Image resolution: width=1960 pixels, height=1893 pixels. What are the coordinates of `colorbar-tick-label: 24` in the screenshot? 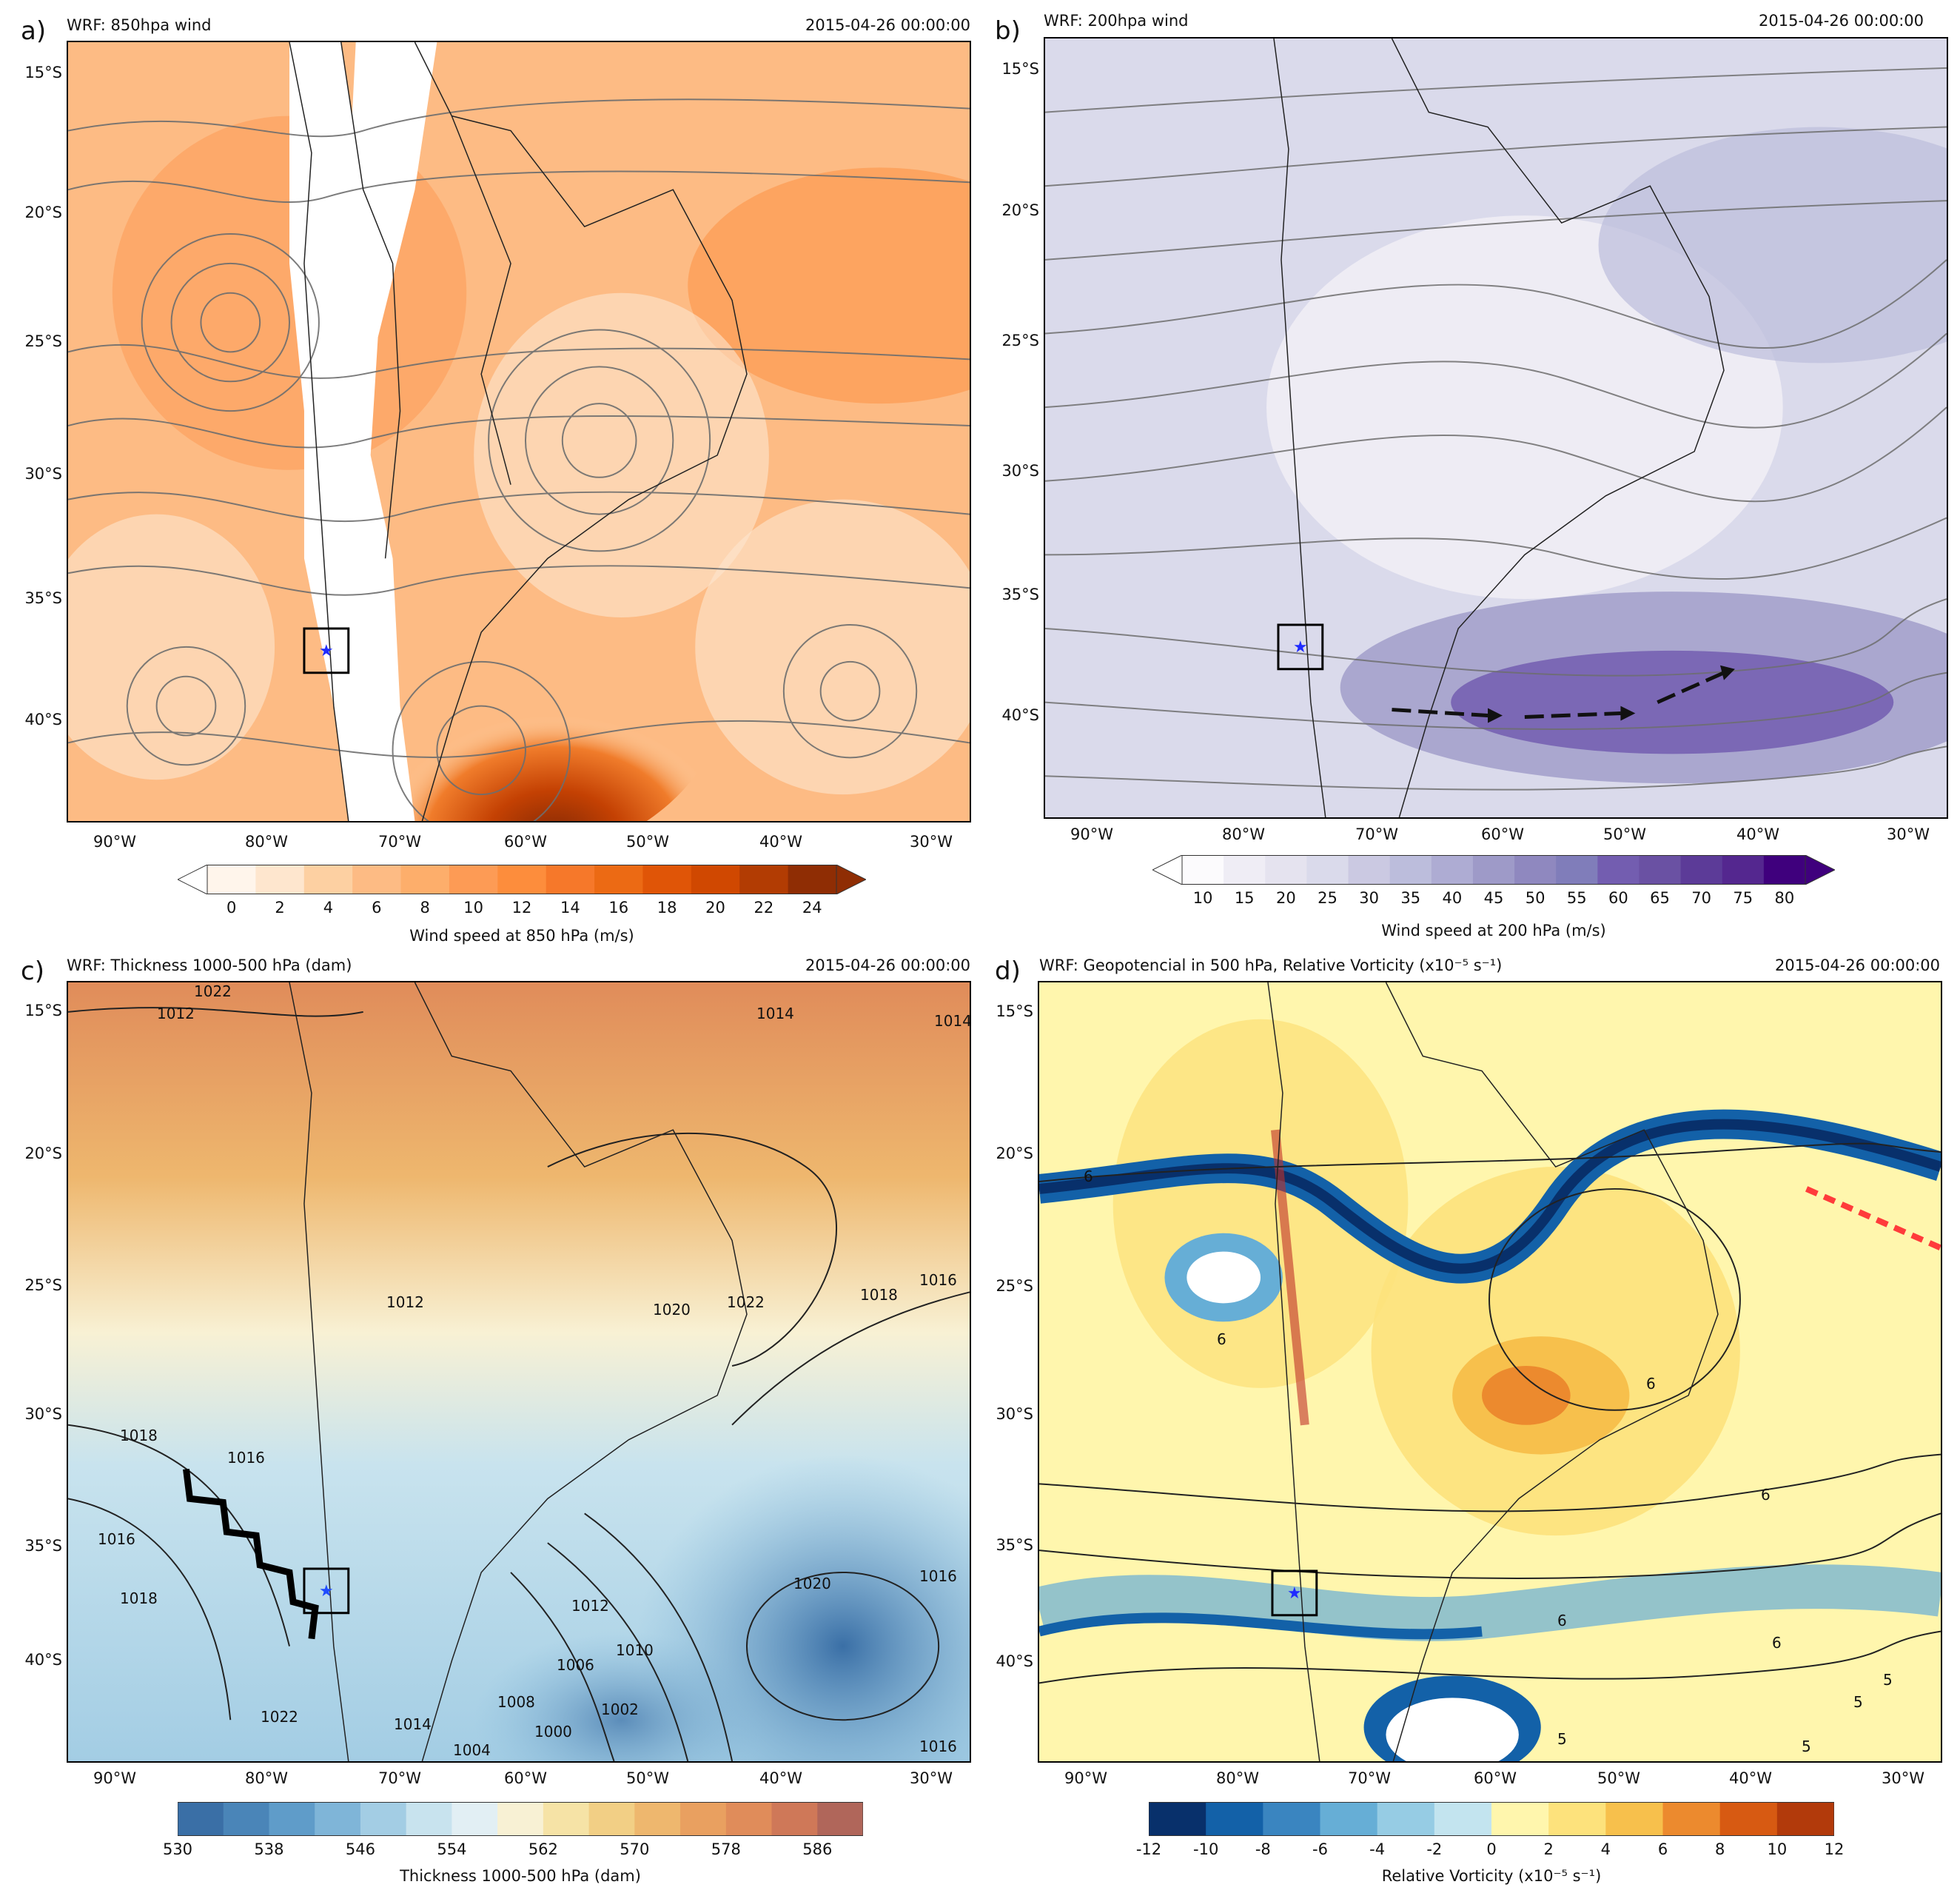 It's located at (812, 908).